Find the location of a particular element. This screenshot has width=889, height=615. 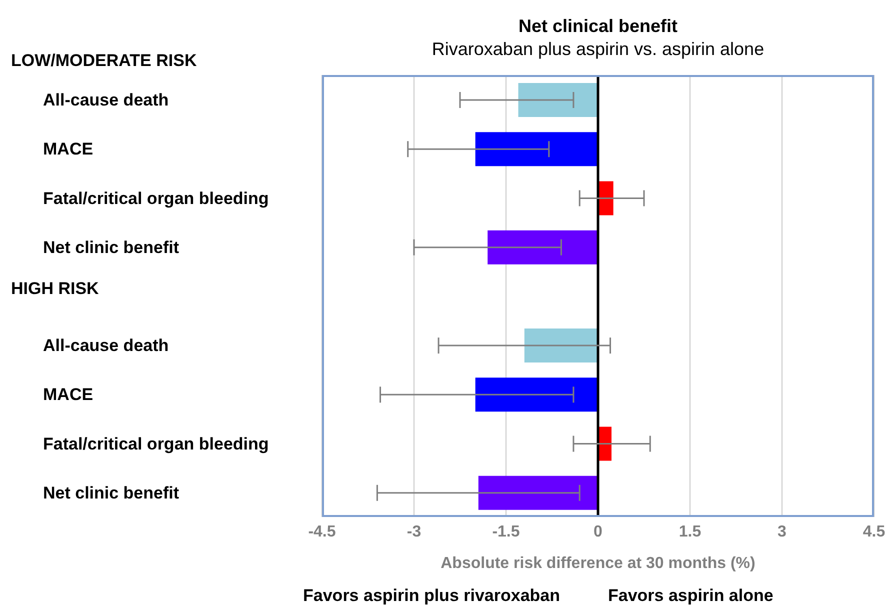

chart-title: Net clinical benefit is located at coordinates (598, 26).